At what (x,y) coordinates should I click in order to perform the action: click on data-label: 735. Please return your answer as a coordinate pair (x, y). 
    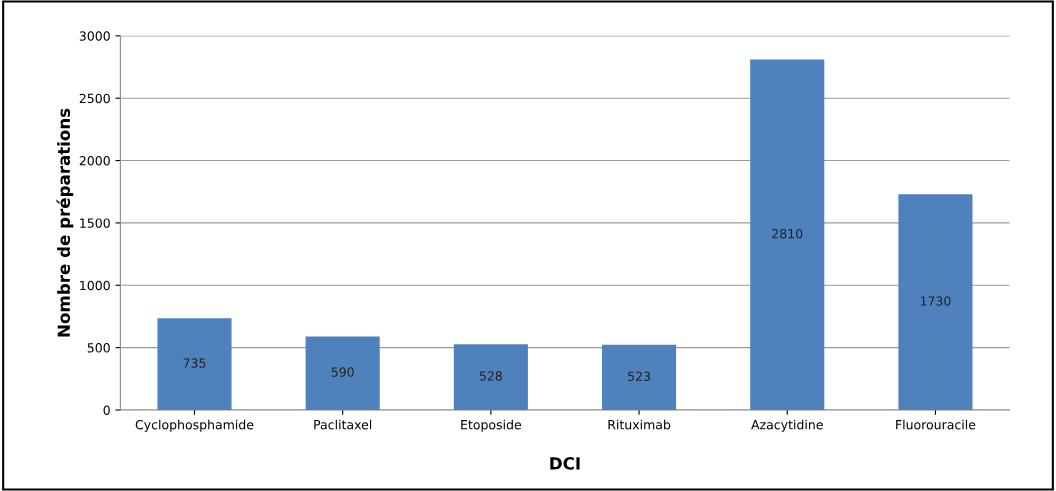
    Looking at the image, I should click on (194, 363).